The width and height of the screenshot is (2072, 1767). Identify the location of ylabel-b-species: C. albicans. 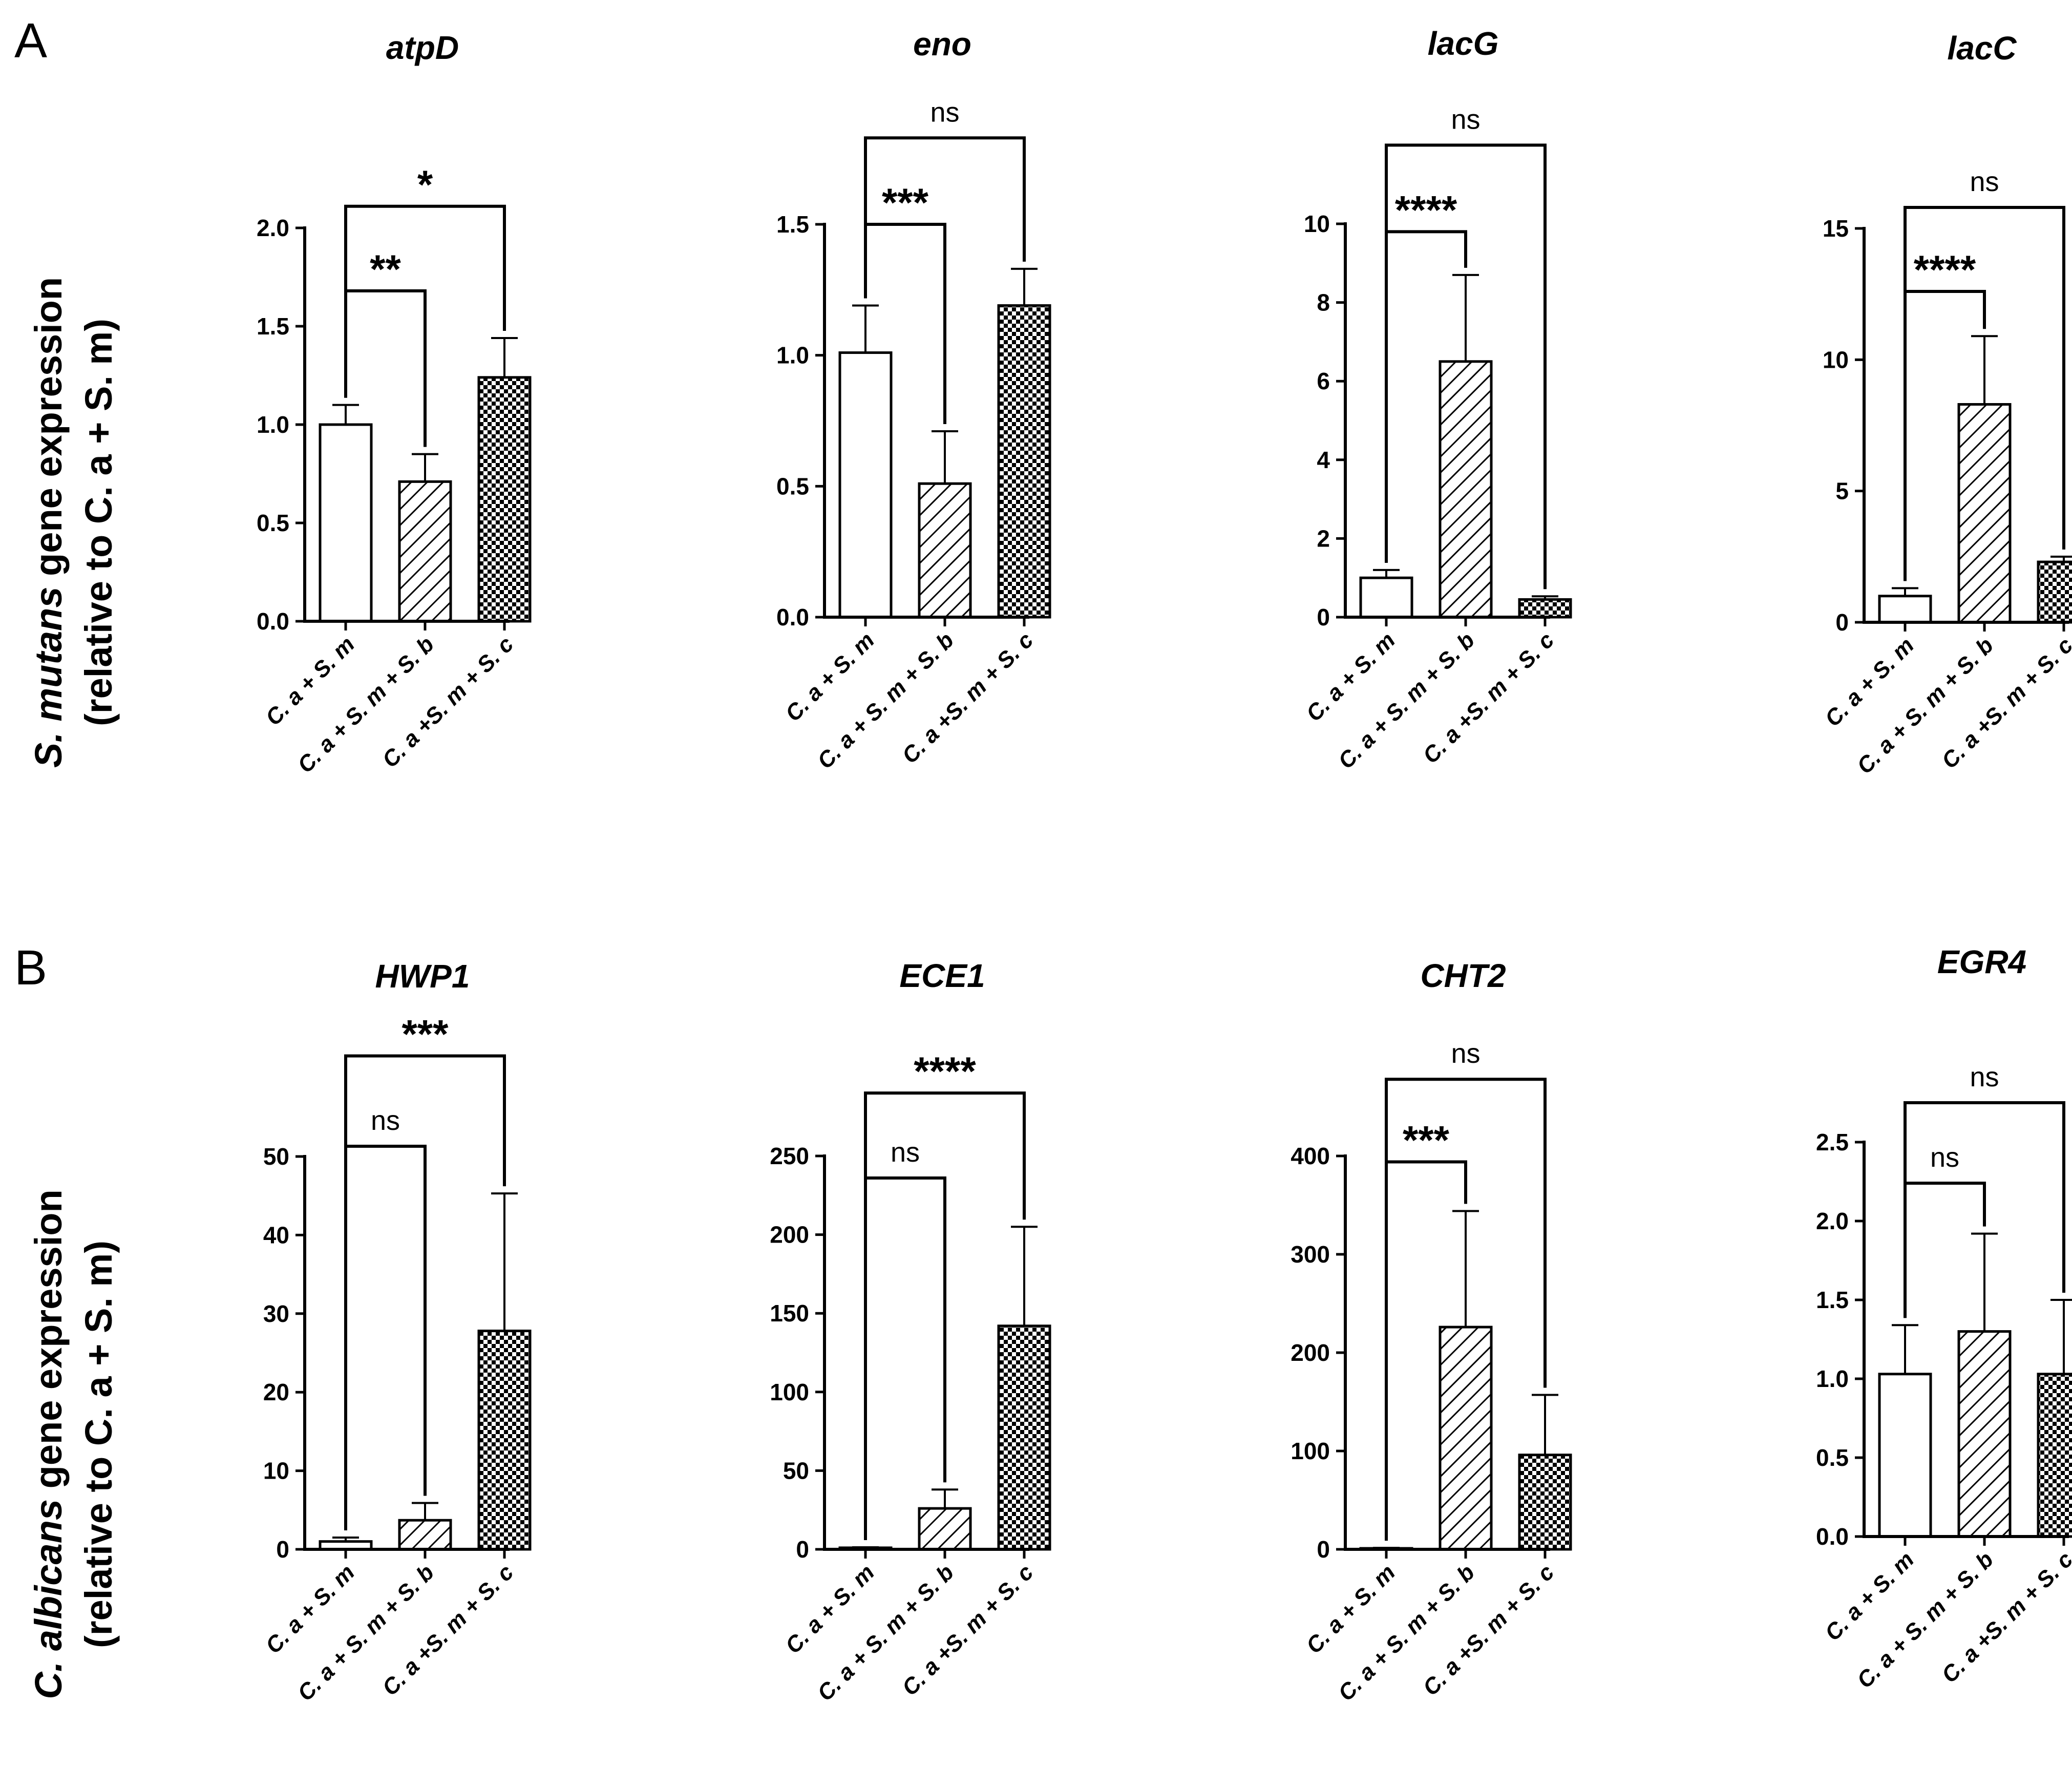
(48, 1599).